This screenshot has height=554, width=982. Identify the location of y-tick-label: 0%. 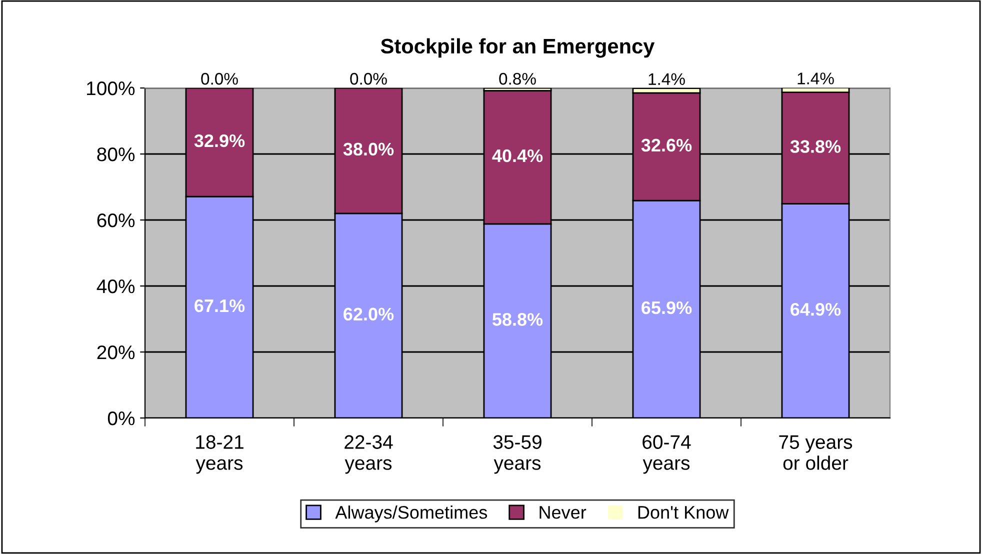
(121, 418).